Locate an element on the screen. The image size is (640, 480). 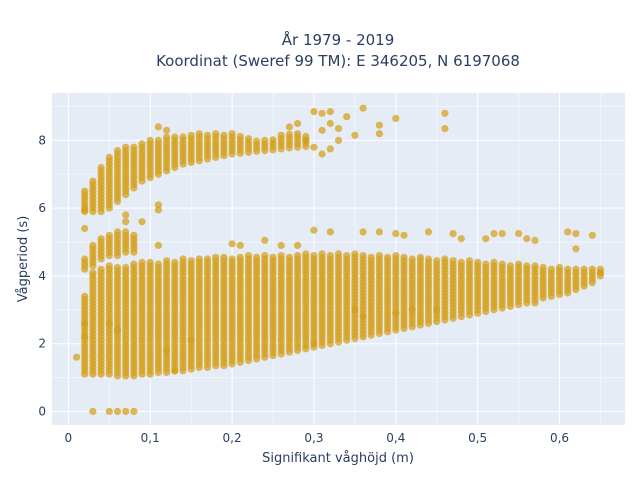
y-axis-title: Vågperiod (s) is located at coordinates (23, 259).